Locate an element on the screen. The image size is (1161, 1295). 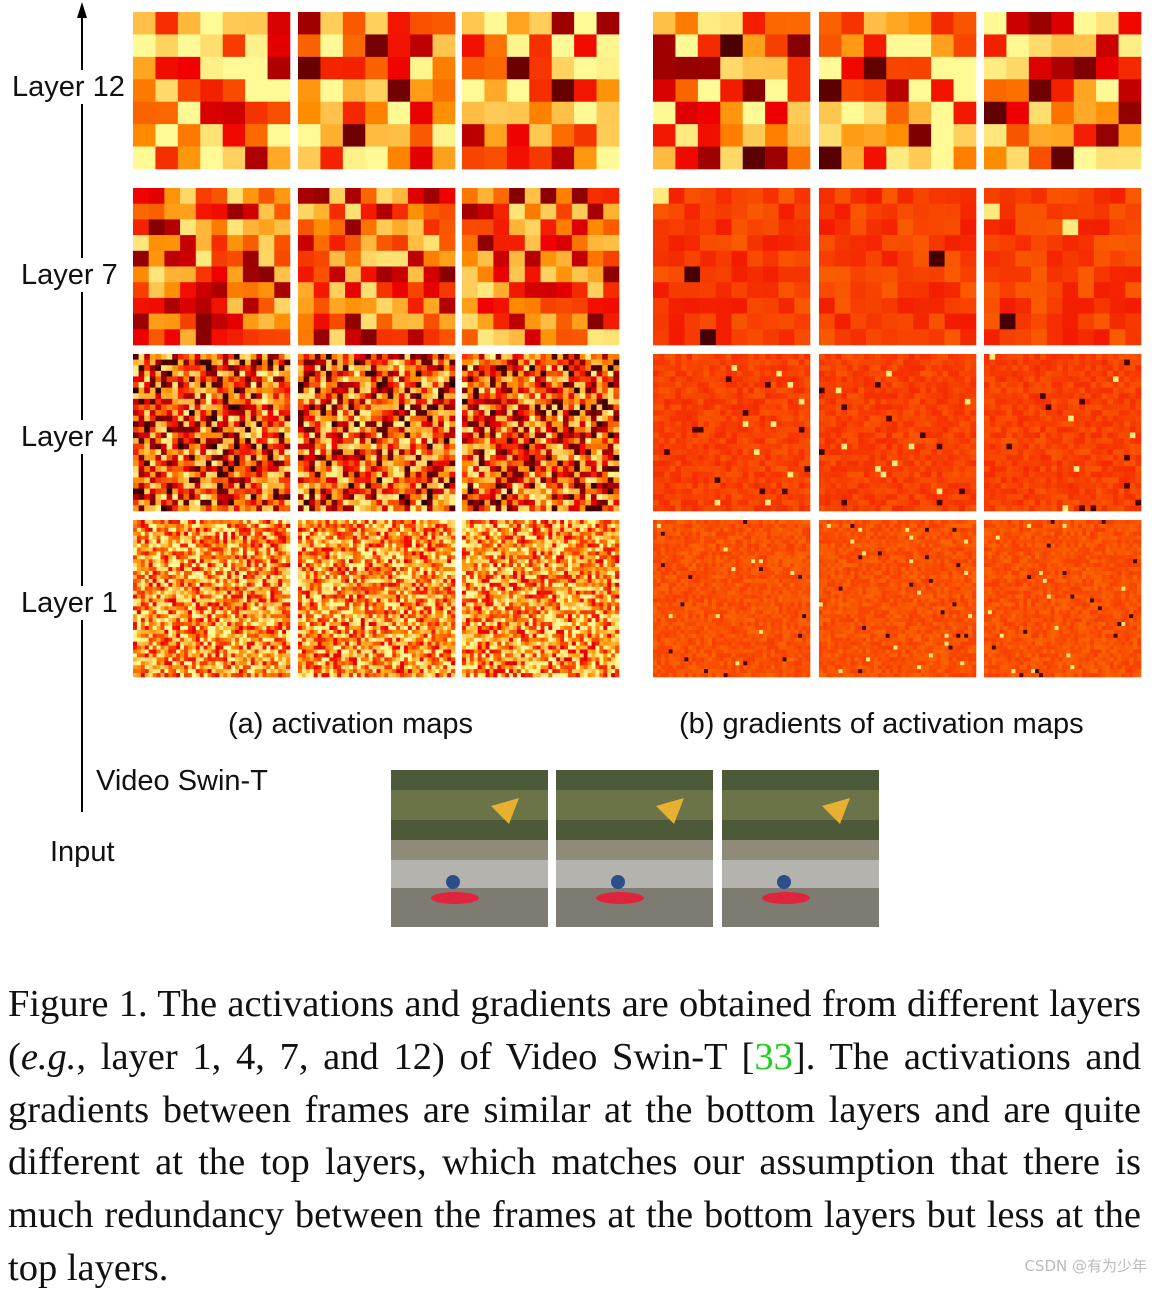
model-label: Video Swin-T is located at coordinates (182, 781).